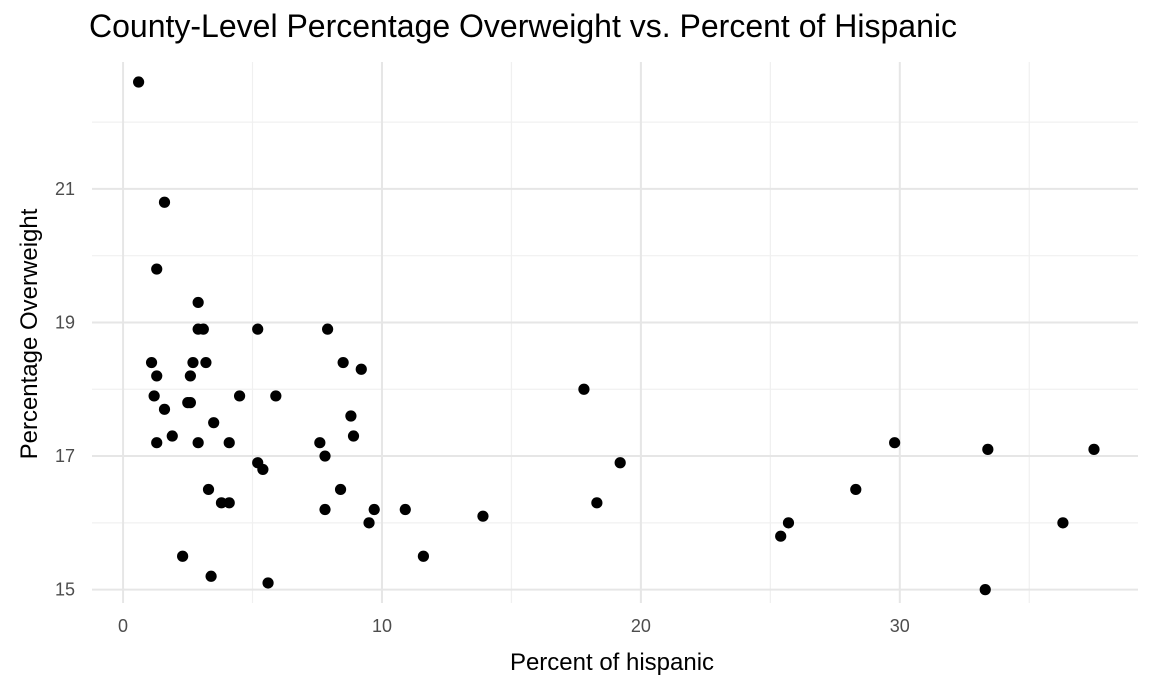 Image resolution: width=1152 pixels, height=691 pixels. I want to click on x-axis-title: Percent of hispanic, so click(612, 662).